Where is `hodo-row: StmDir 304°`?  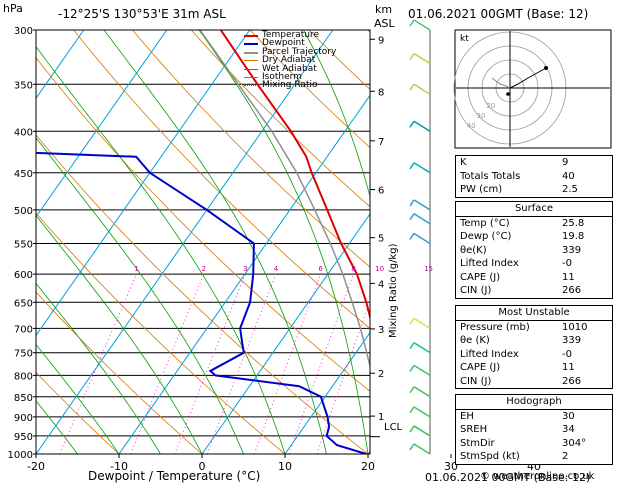
hodo-row: StmDir 304° is located at coordinates (523, 443).